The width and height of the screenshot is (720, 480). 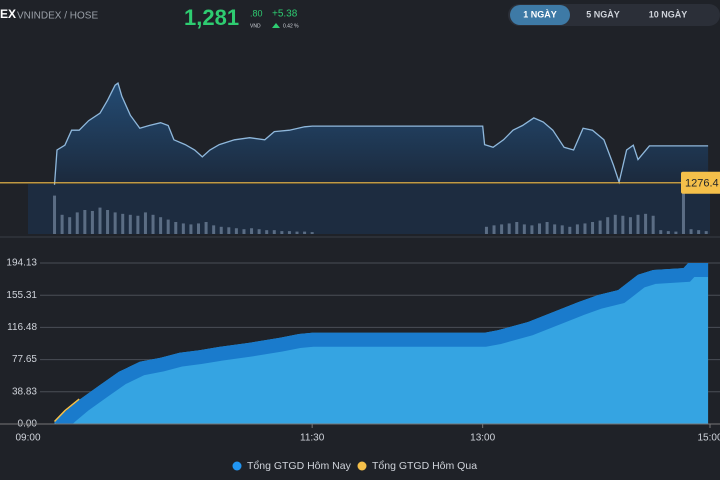 I want to click on change-pct: 0.42 %, so click(x=291, y=26).